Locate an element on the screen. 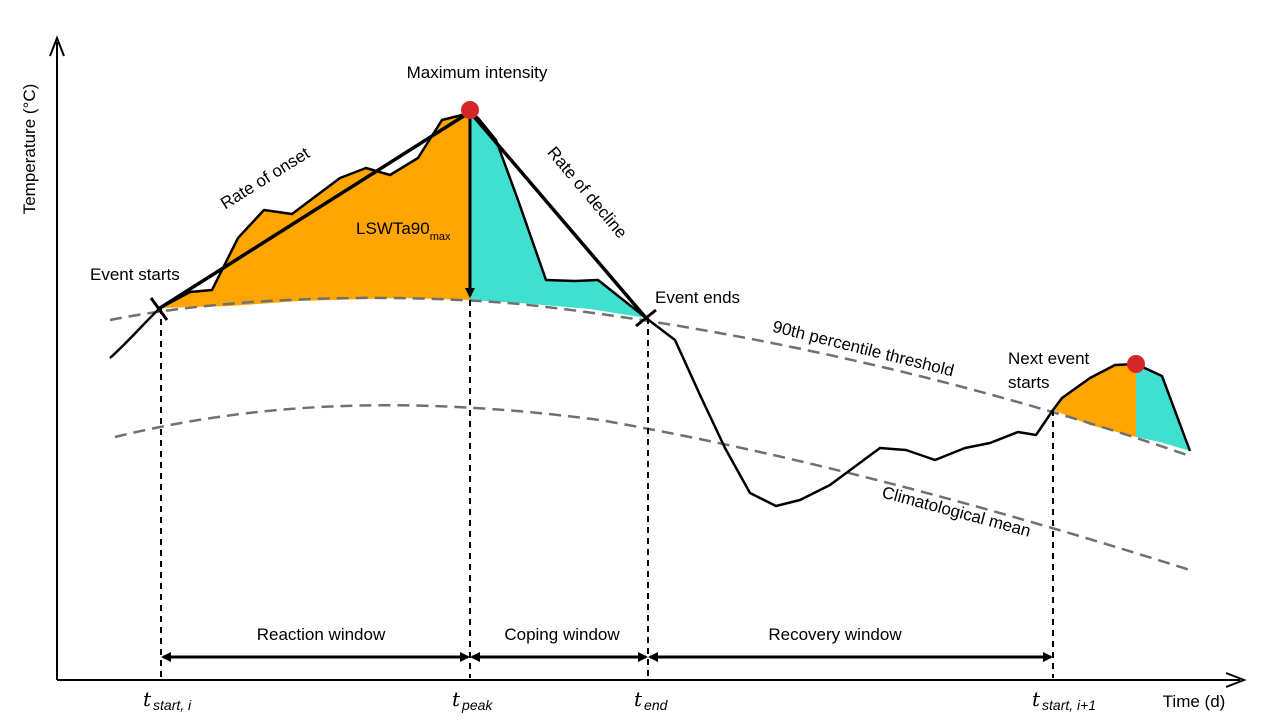 The width and height of the screenshot is (1280, 725). decline-area is located at coordinates (558, 215).